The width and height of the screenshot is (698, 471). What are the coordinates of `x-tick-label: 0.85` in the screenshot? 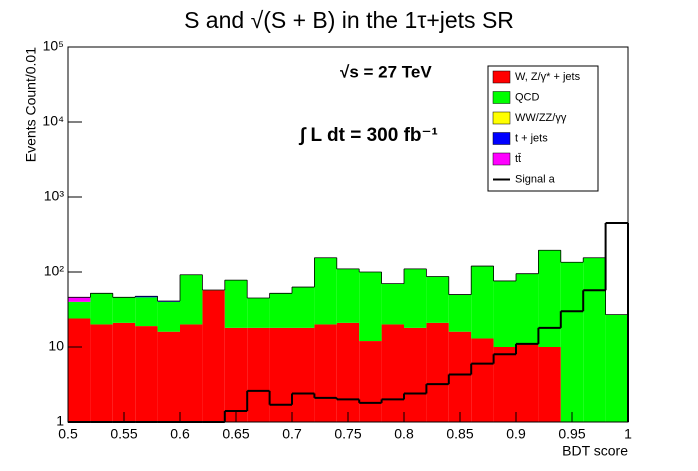 It's located at (459, 434).